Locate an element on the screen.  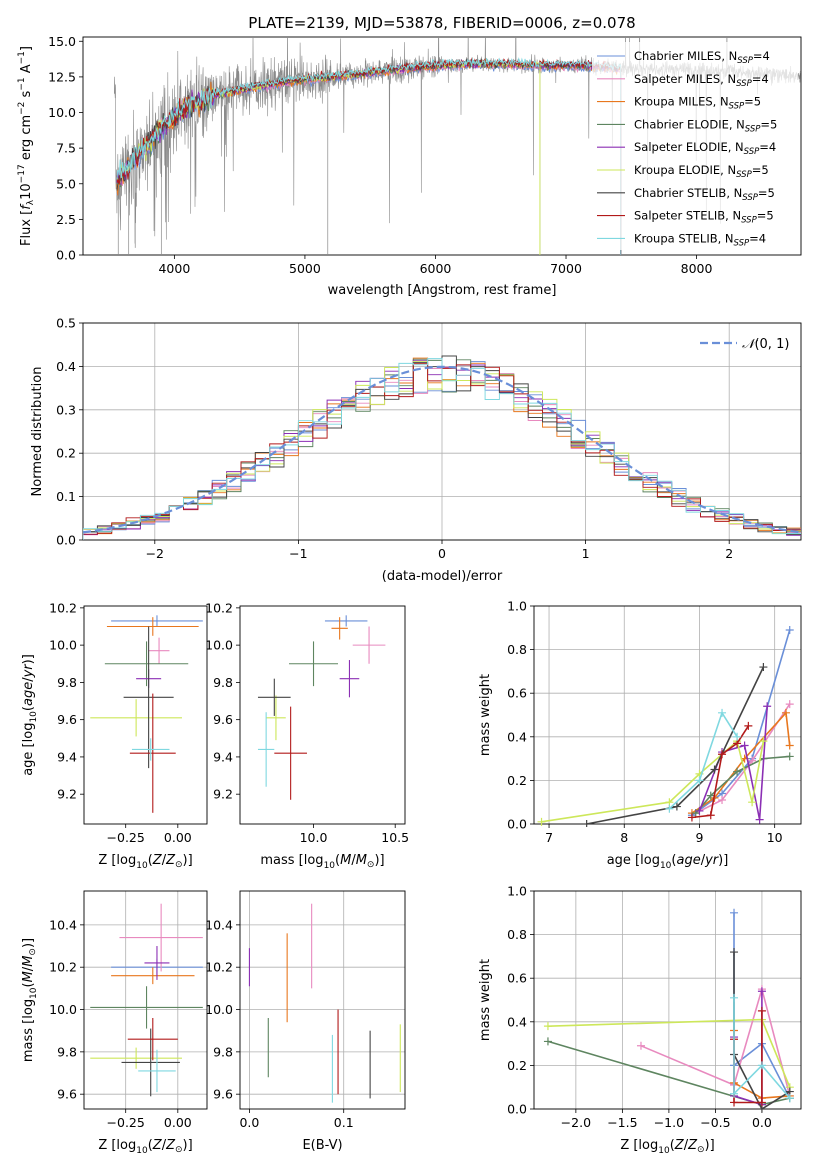
x-axis-label: age [log10(age/yr)] is located at coordinates (668, 862).